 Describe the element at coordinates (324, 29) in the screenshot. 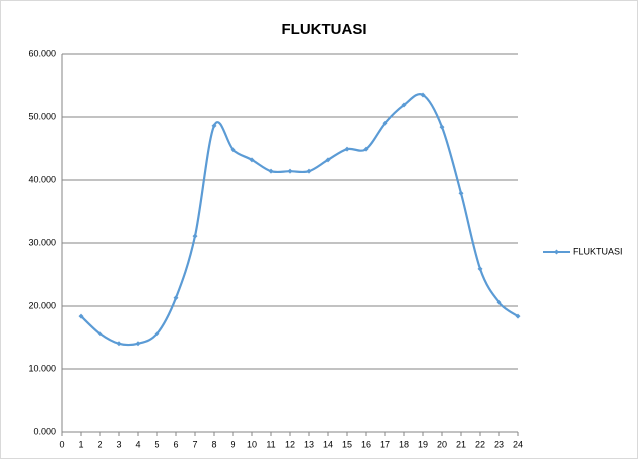

I see `chart-title: FLUKTUASI` at that location.